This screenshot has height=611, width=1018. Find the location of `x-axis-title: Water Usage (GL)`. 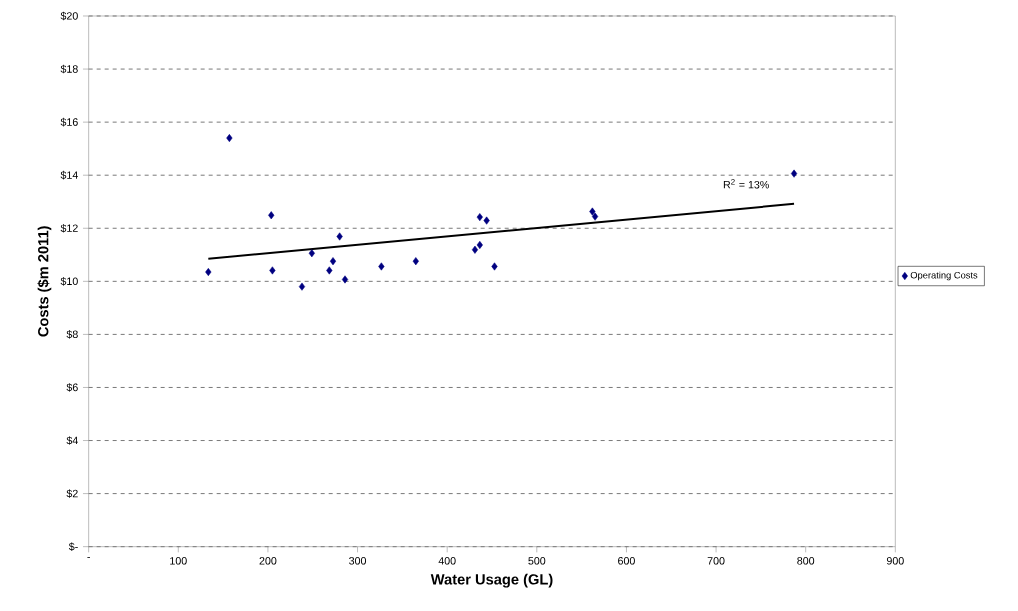

x-axis-title: Water Usage (GL) is located at coordinates (491, 580).